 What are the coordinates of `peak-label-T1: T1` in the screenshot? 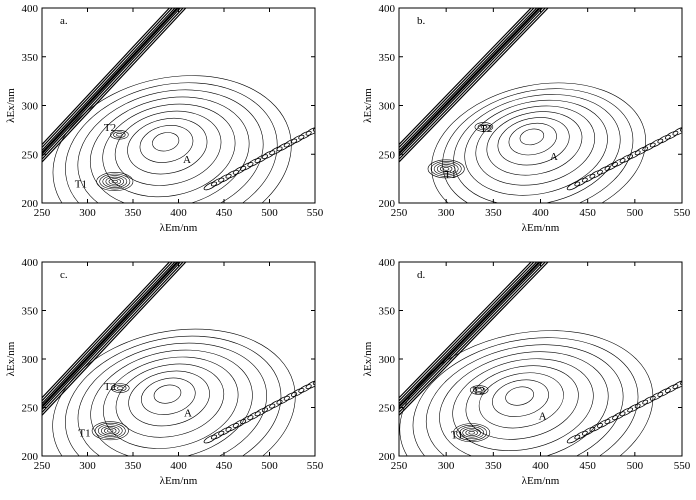 It's located at (450, 175).